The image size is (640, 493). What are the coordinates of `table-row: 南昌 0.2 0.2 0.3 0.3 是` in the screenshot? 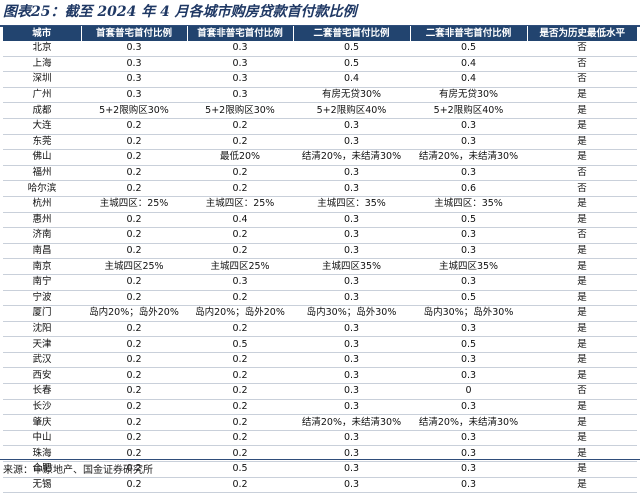 It's located at (320, 251).